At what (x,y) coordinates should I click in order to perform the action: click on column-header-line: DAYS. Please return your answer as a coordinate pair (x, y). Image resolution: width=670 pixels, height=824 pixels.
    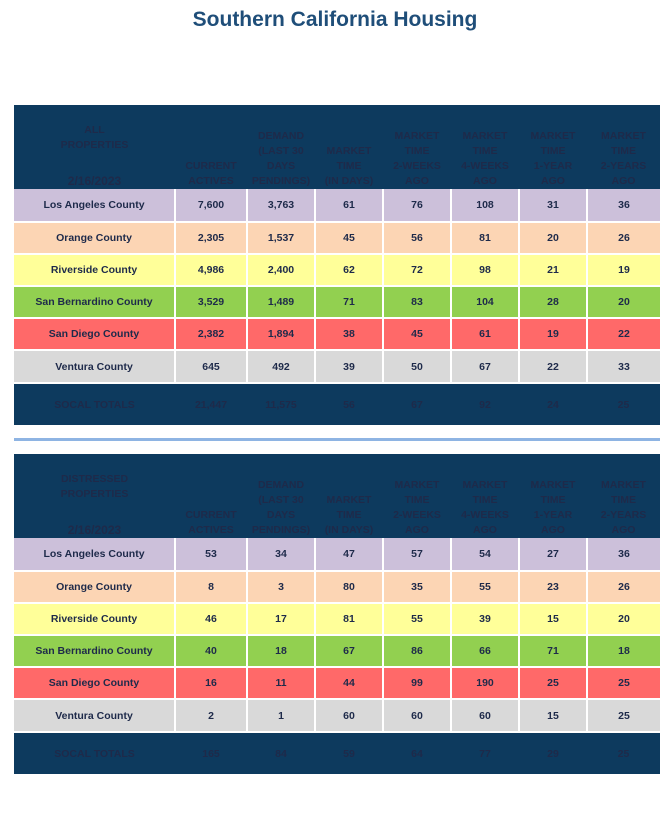
    Looking at the image, I should click on (281, 515).